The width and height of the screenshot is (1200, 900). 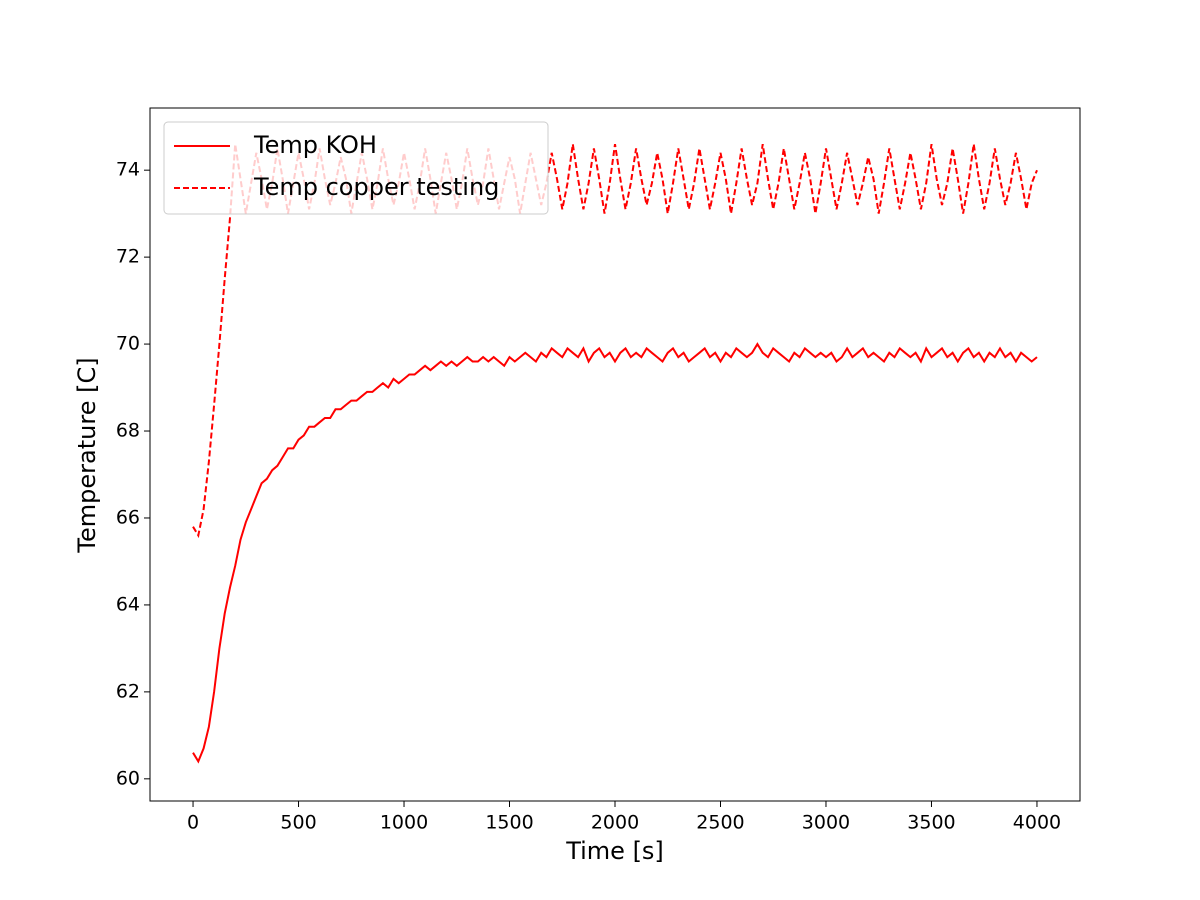 I want to click on y-tick-label: 68, so click(x=128, y=431).